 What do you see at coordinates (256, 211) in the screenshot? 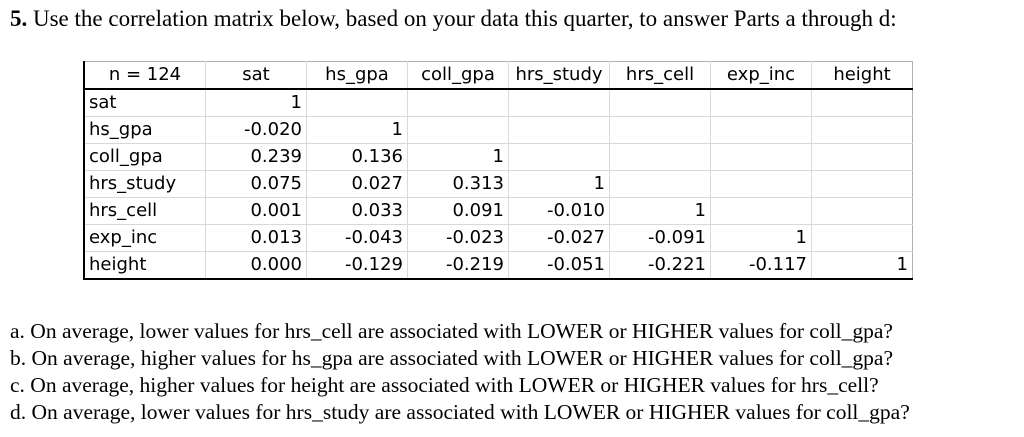
I see `table-cell: 0.001` at bounding box center [256, 211].